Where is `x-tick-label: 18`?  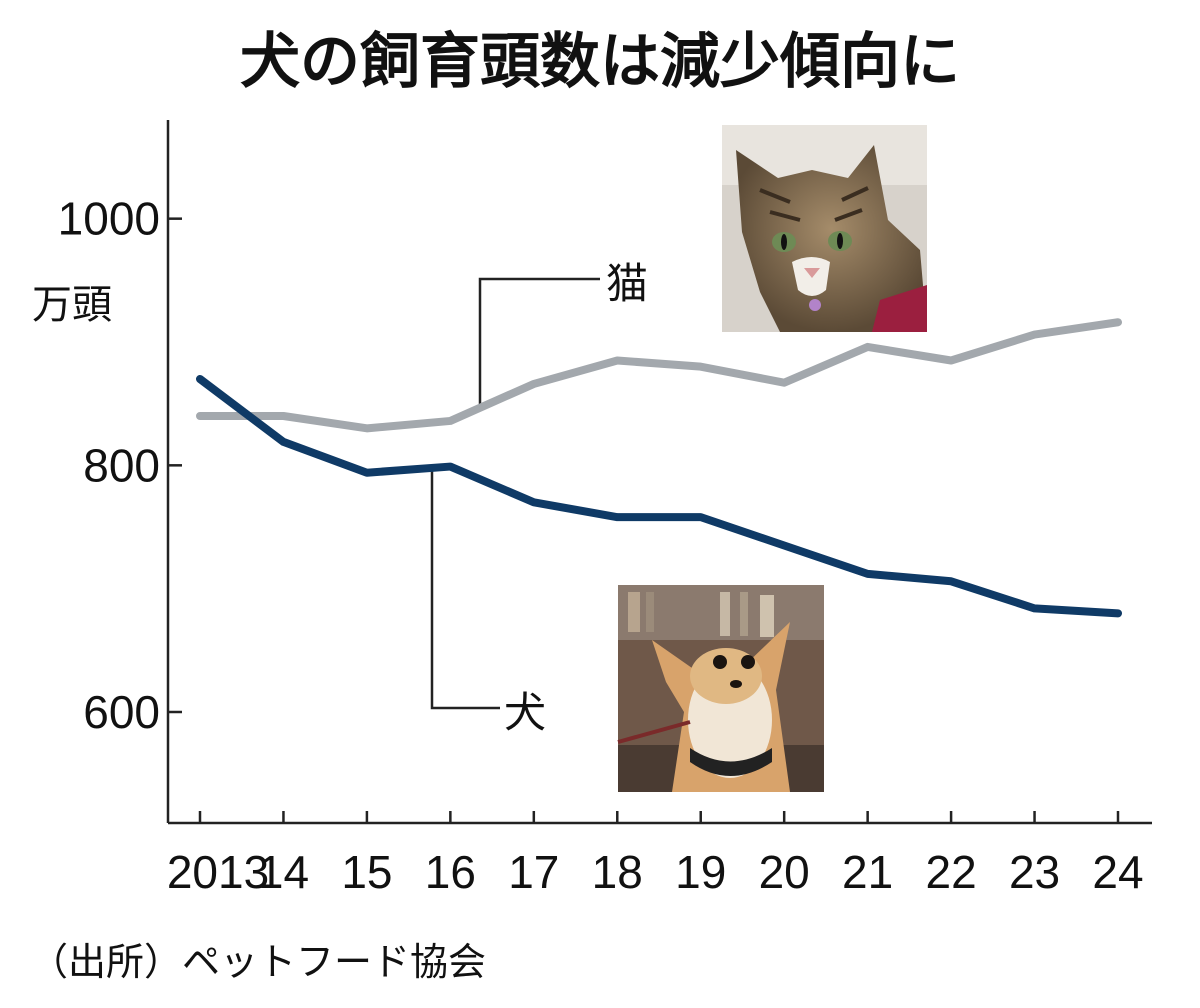 x-tick-label: 18 is located at coordinates (617, 872).